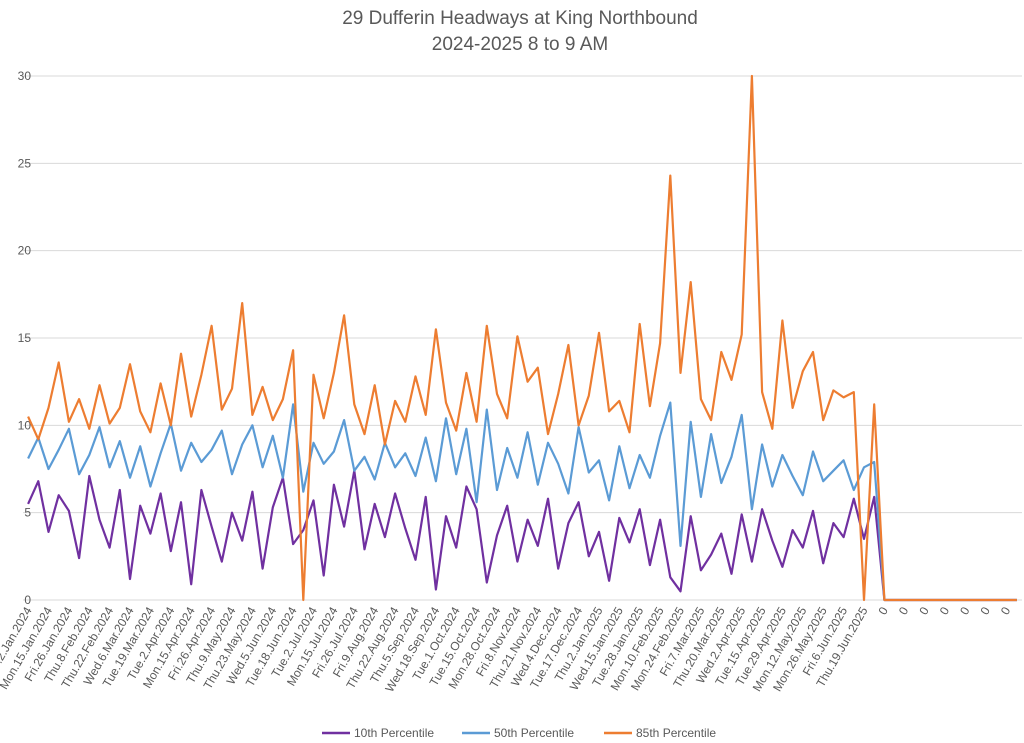 Image resolution: width=1024 pixels, height=743 pixels. Describe the element at coordinates (25, 338) in the screenshot. I see `y-tick-label: 15` at that location.